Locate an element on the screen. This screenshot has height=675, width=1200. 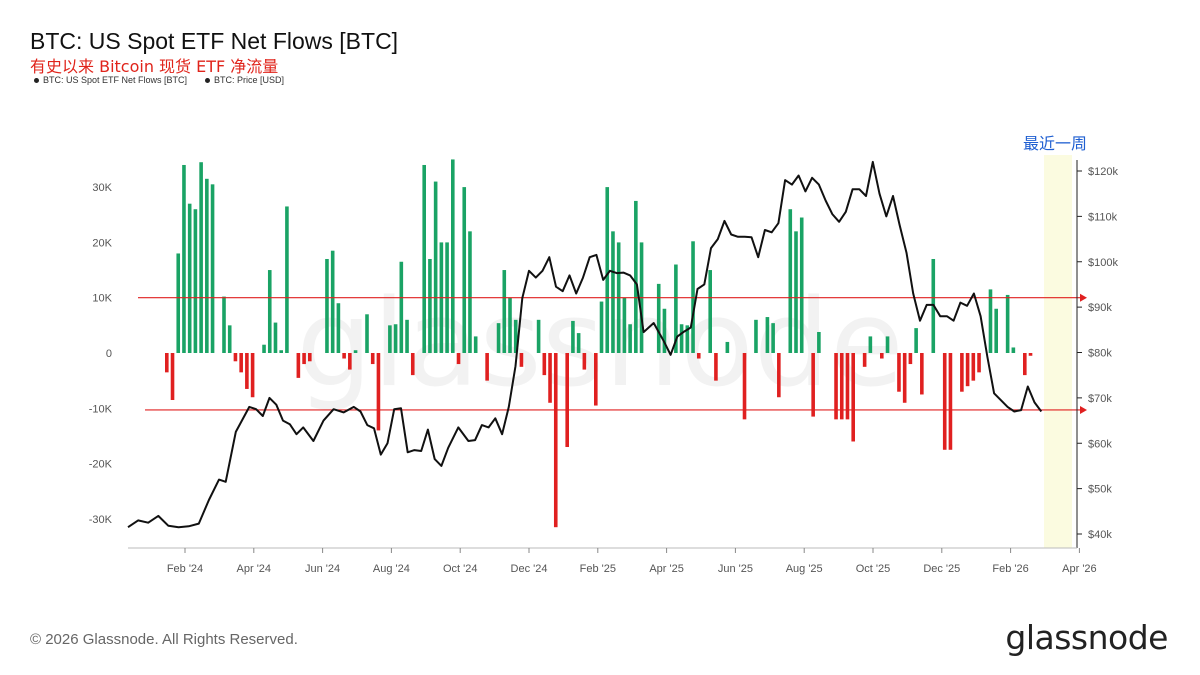
recent-week-label: 最近一周 is located at coordinates (1055, 143).